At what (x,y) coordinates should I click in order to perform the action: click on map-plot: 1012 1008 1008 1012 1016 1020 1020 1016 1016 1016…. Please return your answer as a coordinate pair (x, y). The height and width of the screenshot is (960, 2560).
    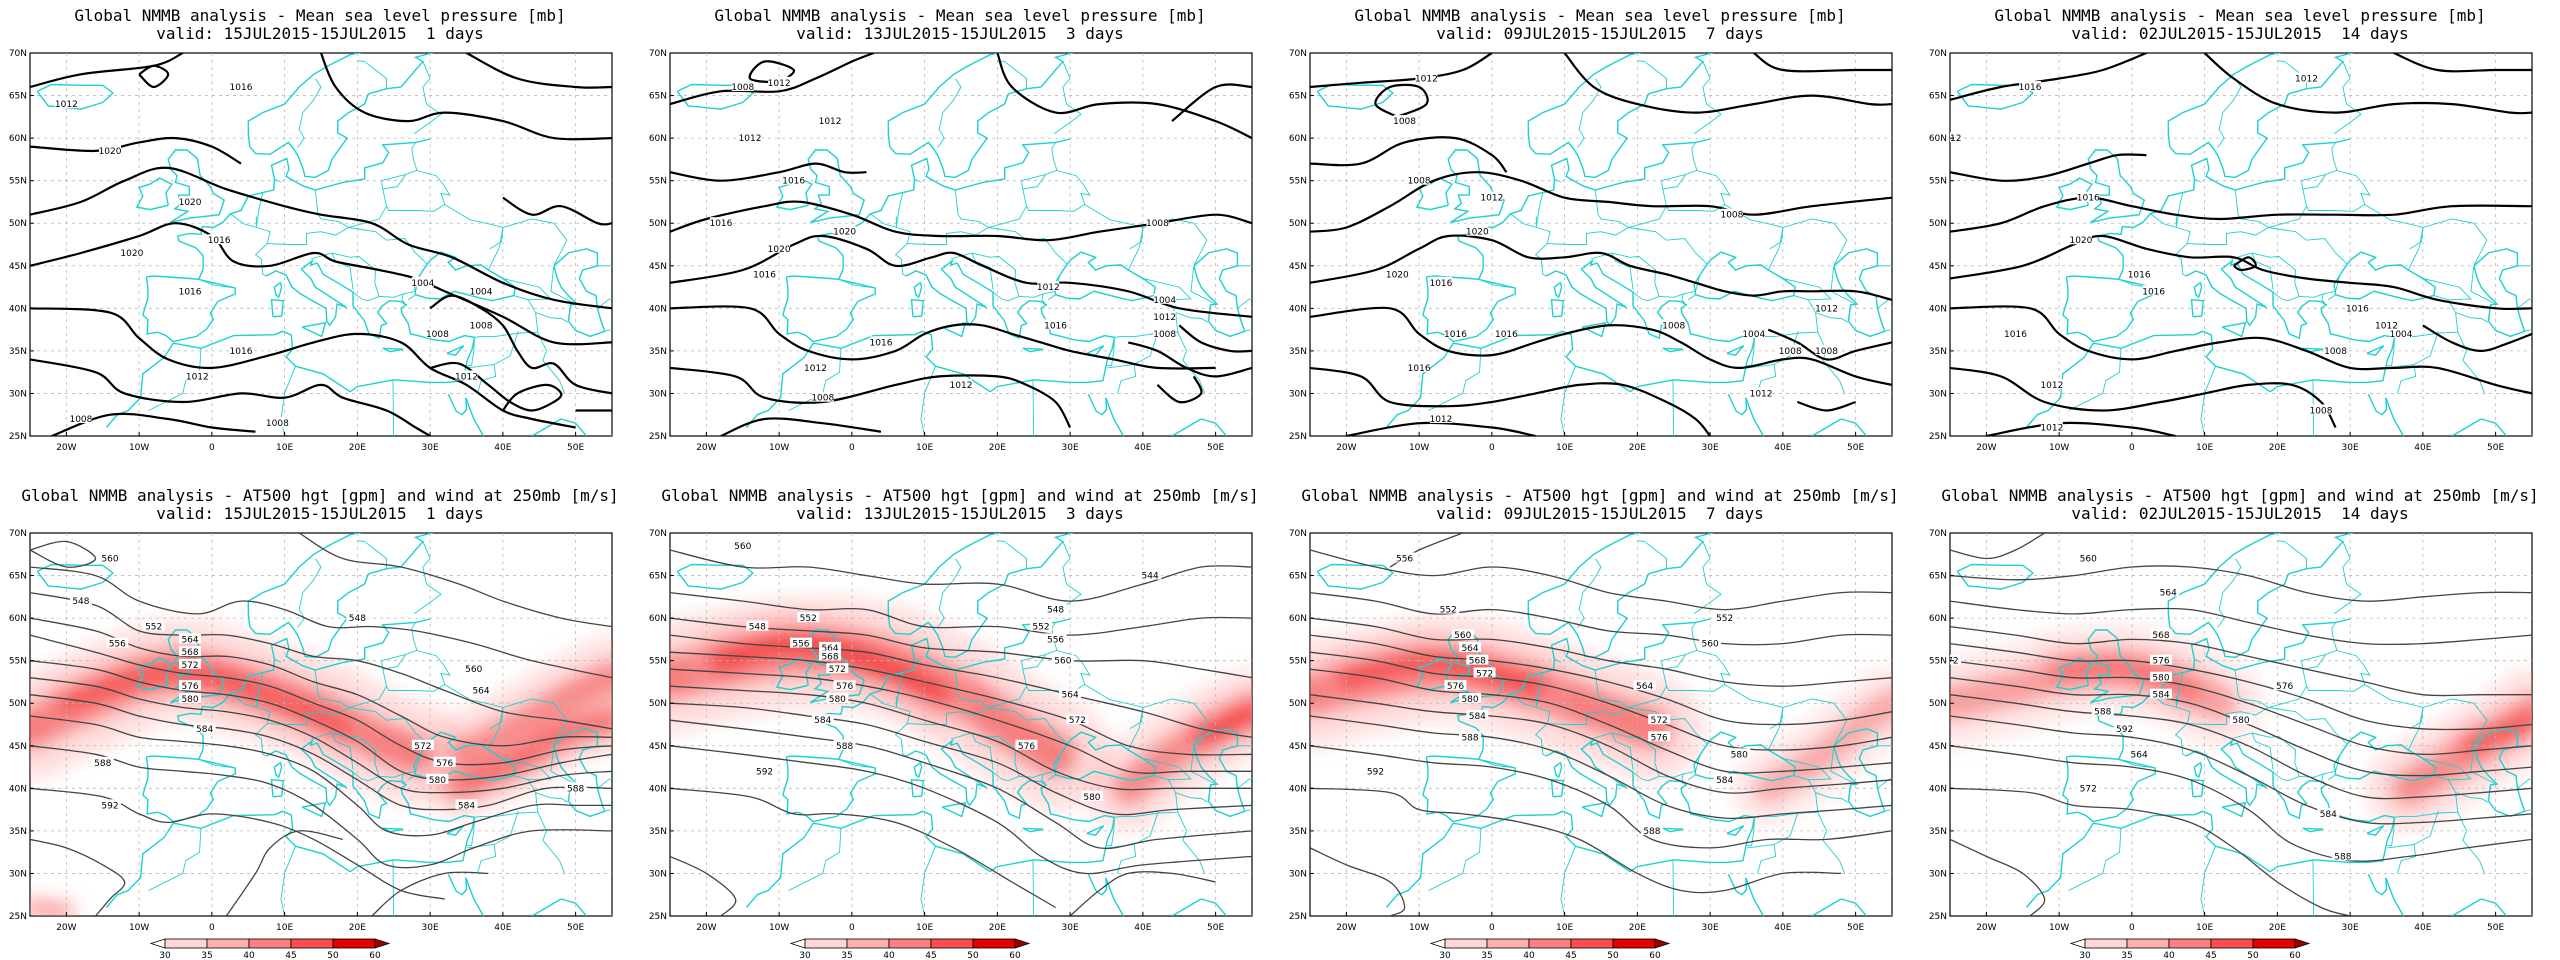
    Looking at the image, I should click on (1591, 251).